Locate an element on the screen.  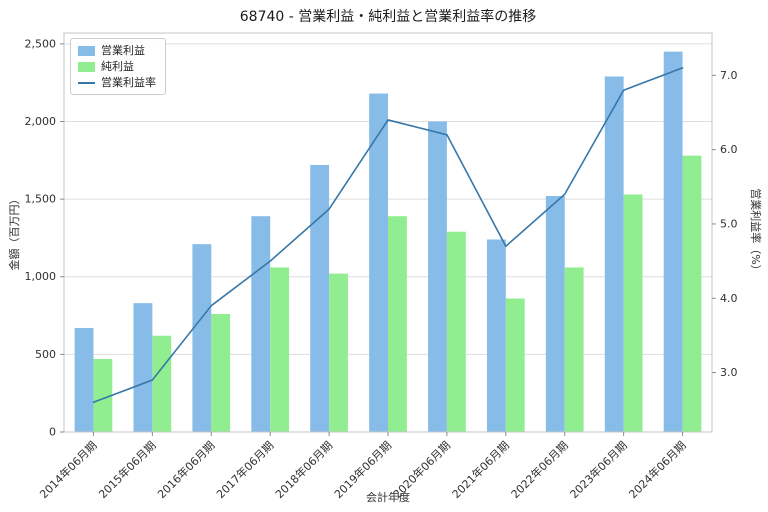
legend-label-net-profit: 純利益 is located at coordinates (117, 66).